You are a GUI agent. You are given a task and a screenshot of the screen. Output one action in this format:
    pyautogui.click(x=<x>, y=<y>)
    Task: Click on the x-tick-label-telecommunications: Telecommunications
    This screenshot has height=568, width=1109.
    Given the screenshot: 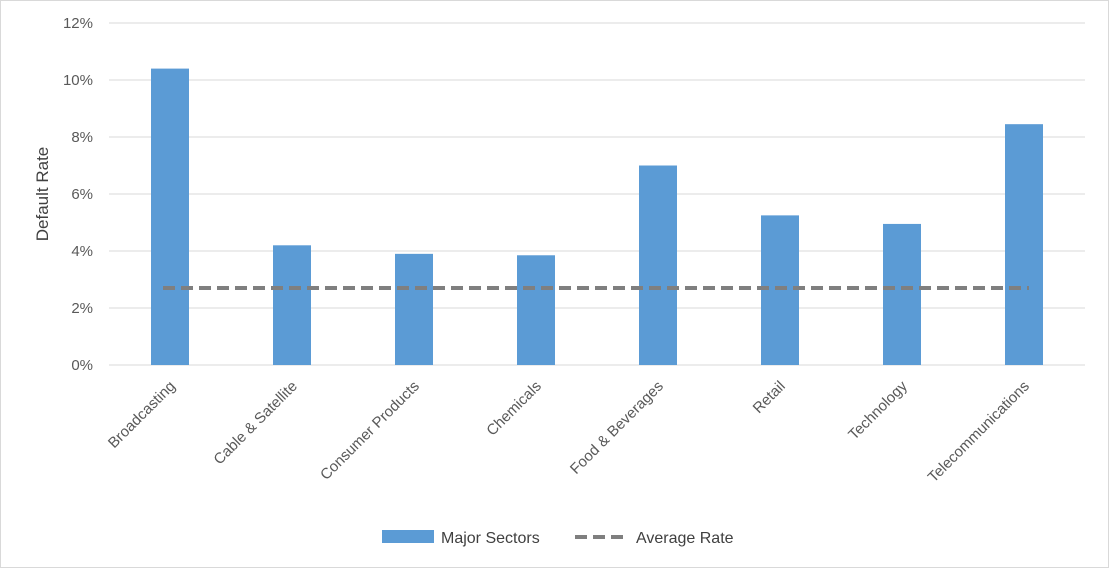 What is the action you would take?
    pyautogui.click(x=979, y=432)
    